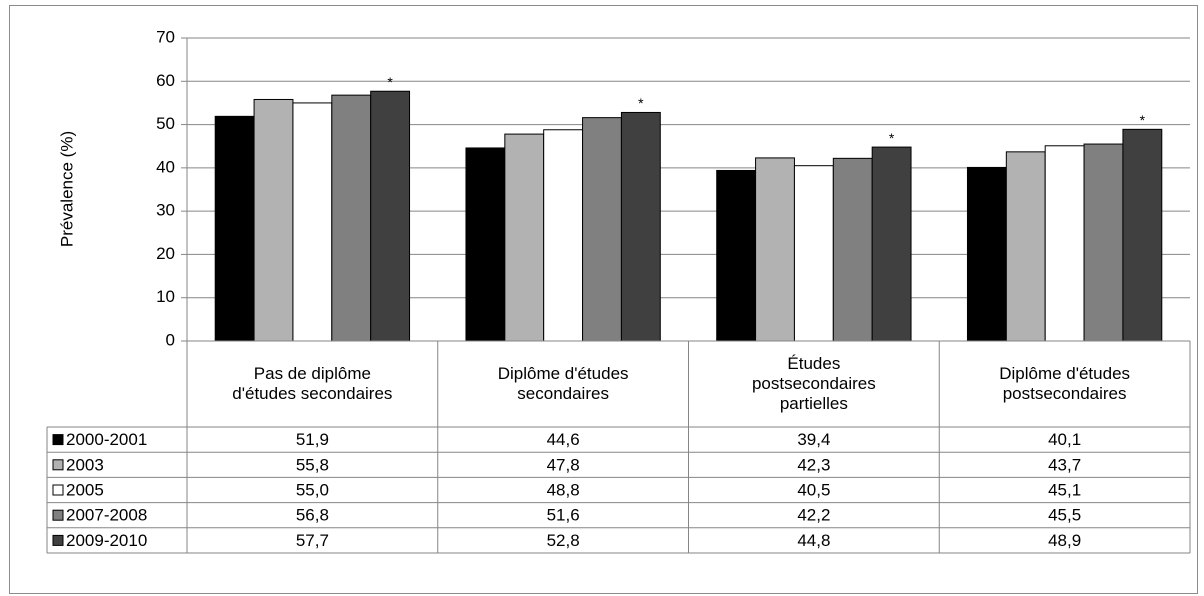 Image resolution: width=1204 pixels, height=596 pixels. What do you see at coordinates (312, 489) in the screenshot?
I see `table-value: 55,0` at bounding box center [312, 489].